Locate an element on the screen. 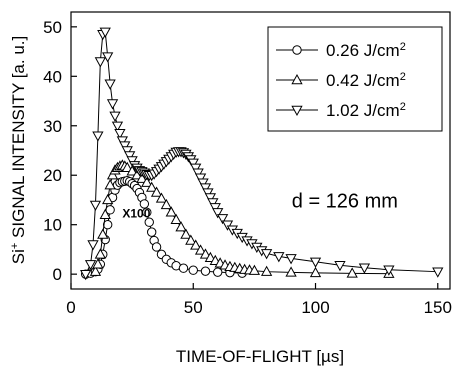 This screenshot has width=460, height=376. legend-label: 0.42 J/cm2 is located at coordinates (366, 80).